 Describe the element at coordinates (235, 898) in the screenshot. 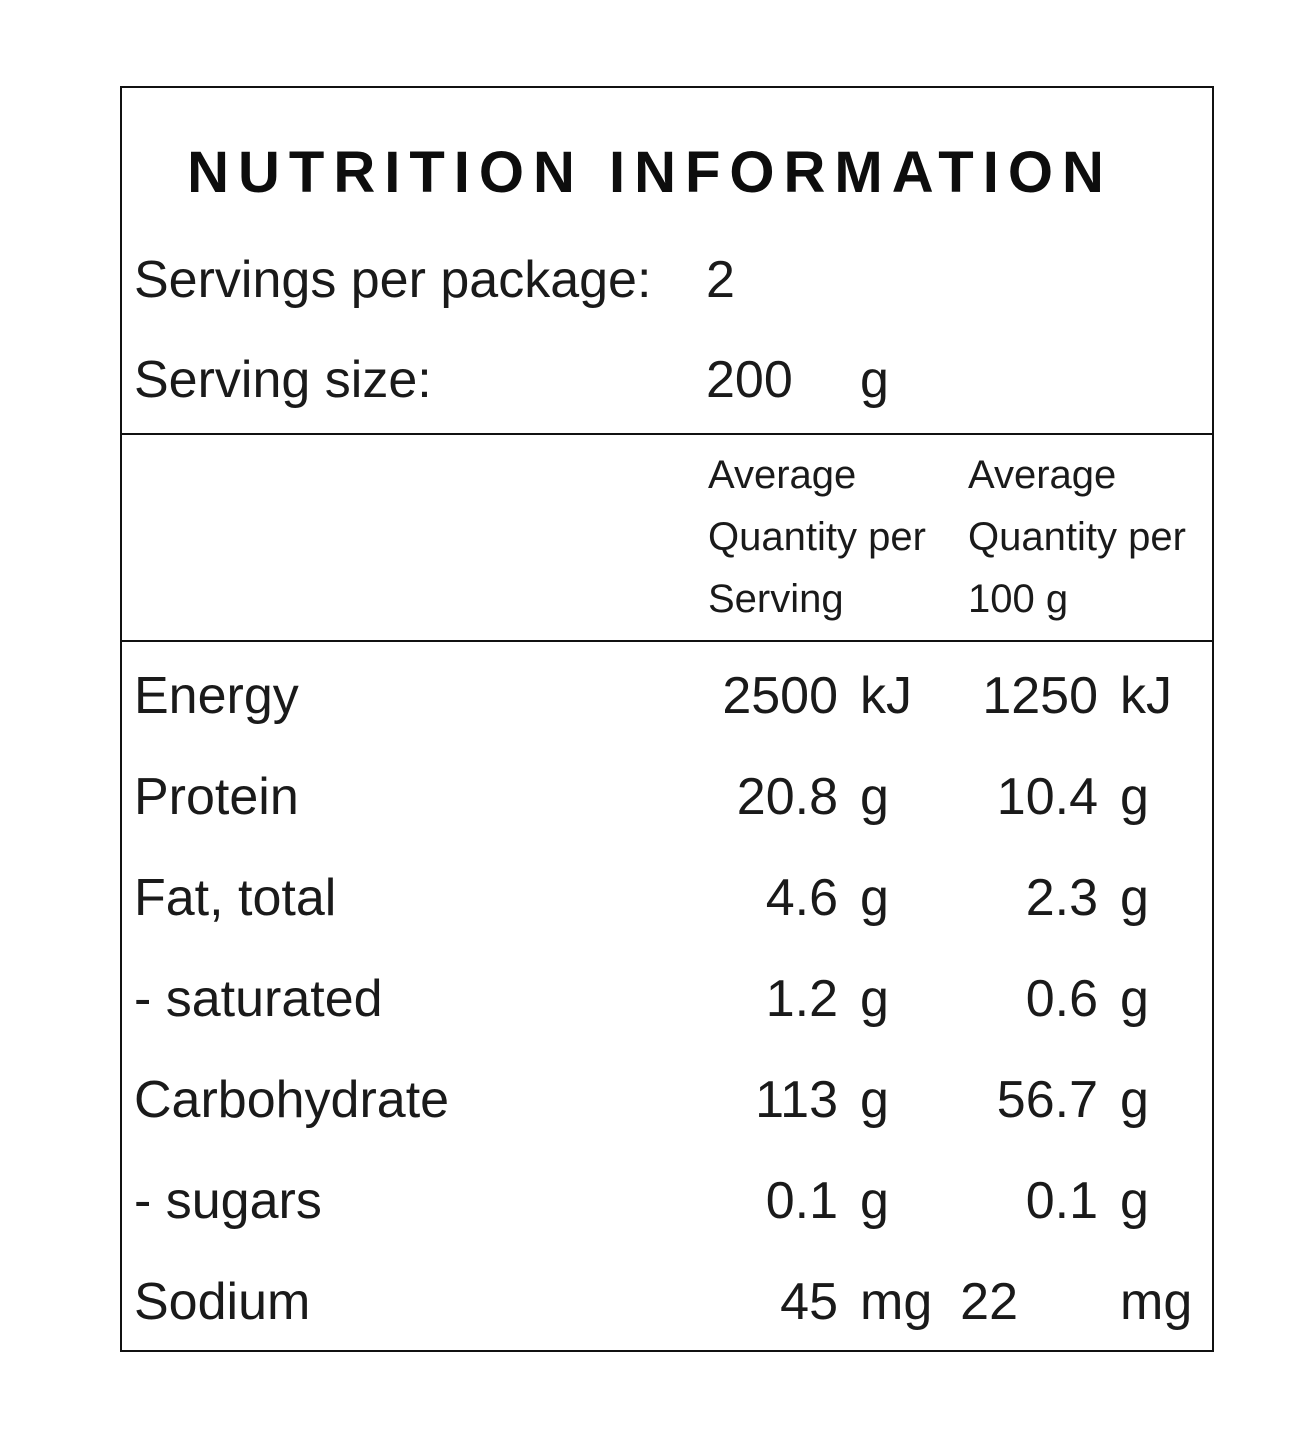

I see `nutrient-name-fat-total: Fat, total` at that location.